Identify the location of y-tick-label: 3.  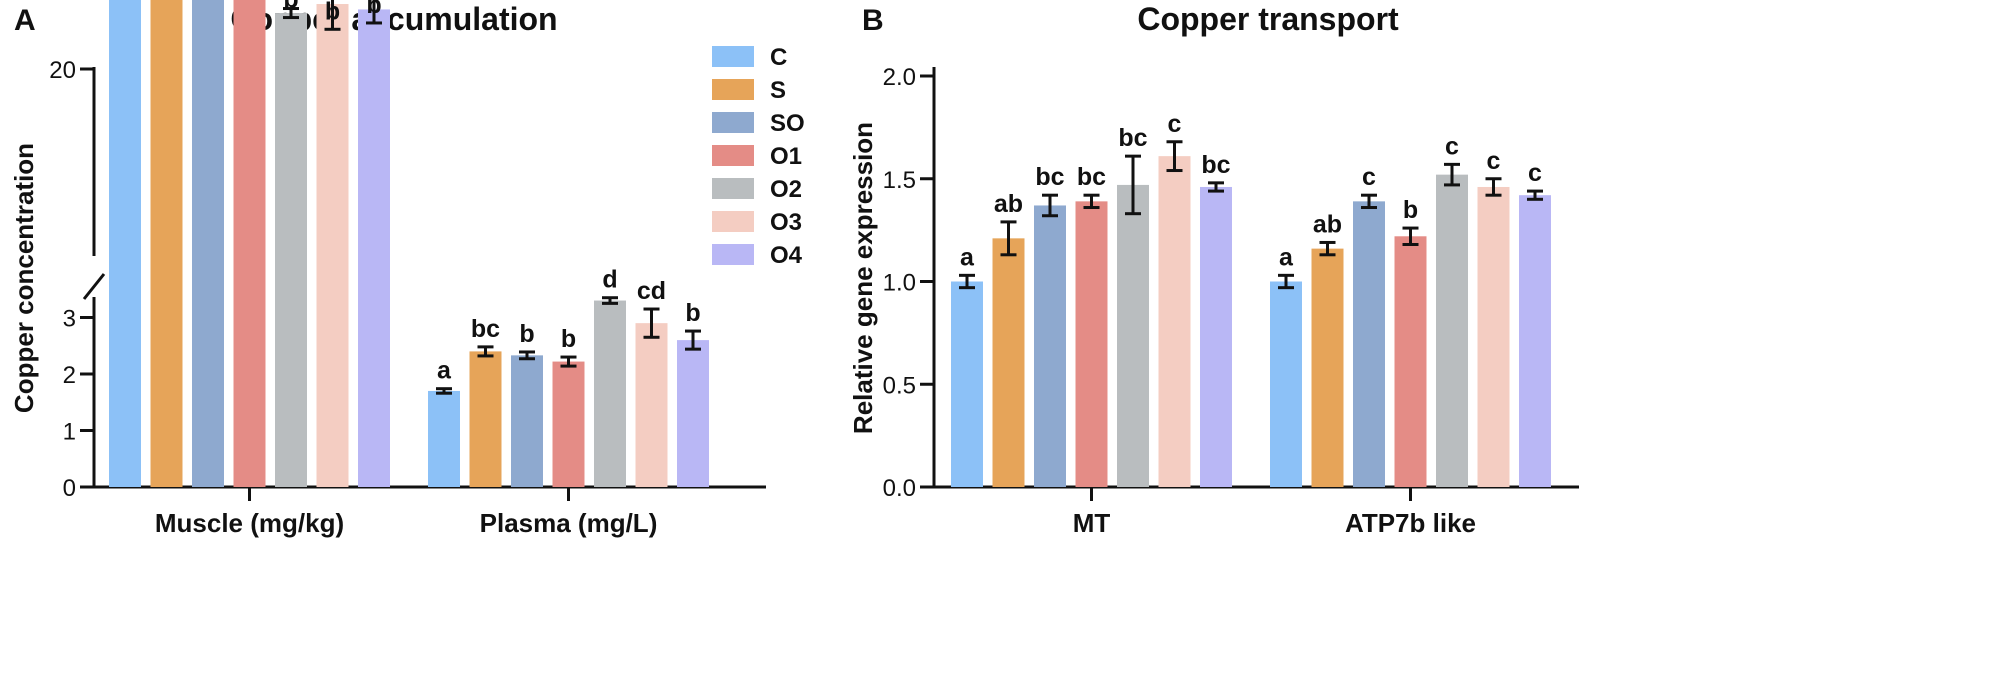
(69, 319).